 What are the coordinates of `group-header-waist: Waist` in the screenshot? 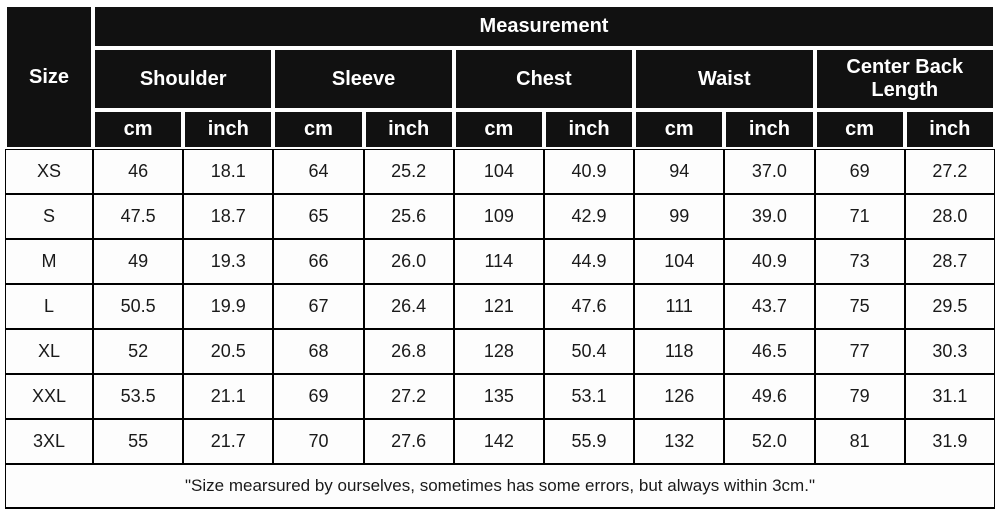 It's located at (724, 79).